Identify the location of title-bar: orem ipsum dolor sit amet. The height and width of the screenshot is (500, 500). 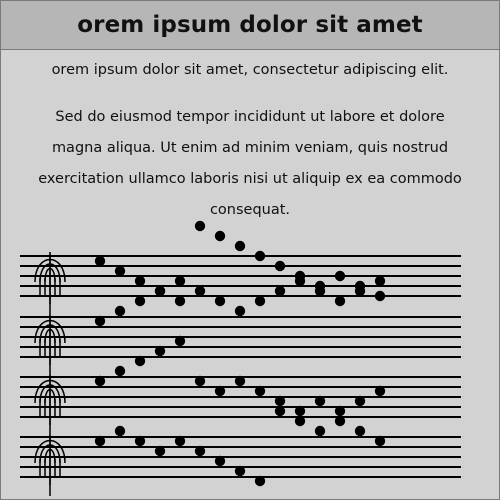
(250, 25).